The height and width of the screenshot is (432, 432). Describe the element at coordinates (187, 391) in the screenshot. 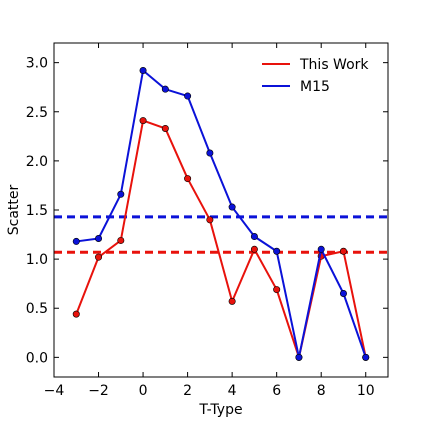

I see `x-tick-label: 2` at that location.